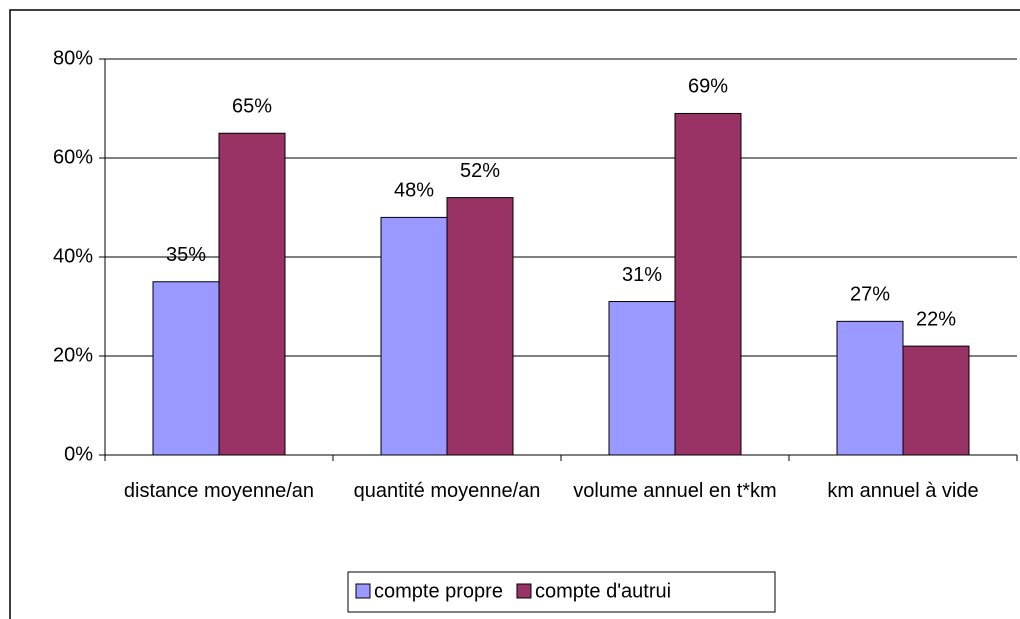 The image size is (1020, 619). What do you see at coordinates (642, 275) in the screenshot?
I see `data-label: 31%` at bounding box center [642, 275].